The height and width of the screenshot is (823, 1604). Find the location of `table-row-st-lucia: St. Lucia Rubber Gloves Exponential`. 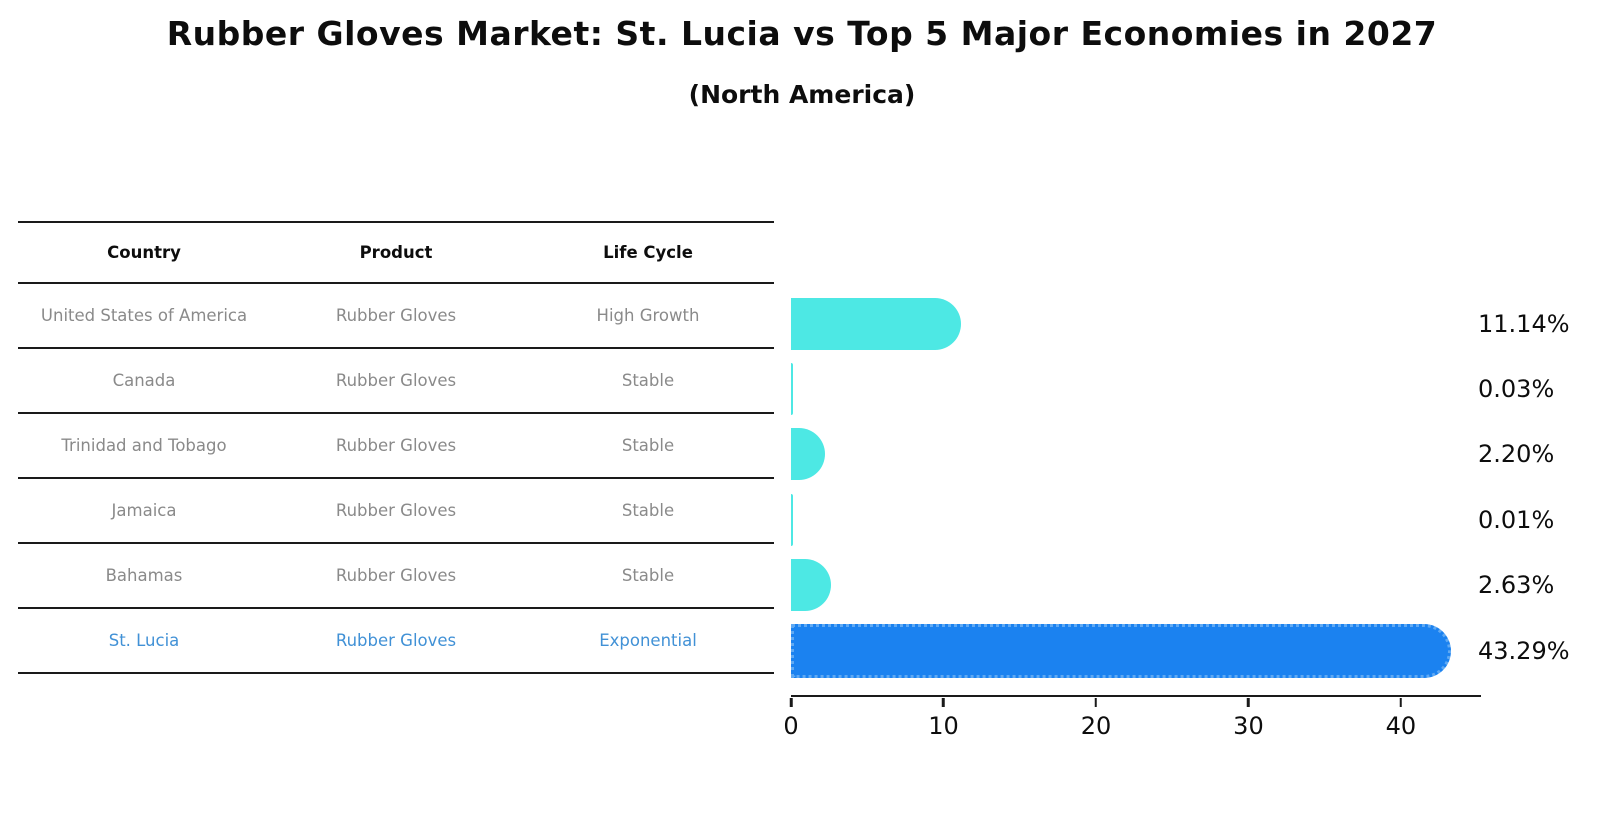

table-row-st-lucia: St. Lucia Rubber Gloves Exponential is located at coordinates (396, 641).